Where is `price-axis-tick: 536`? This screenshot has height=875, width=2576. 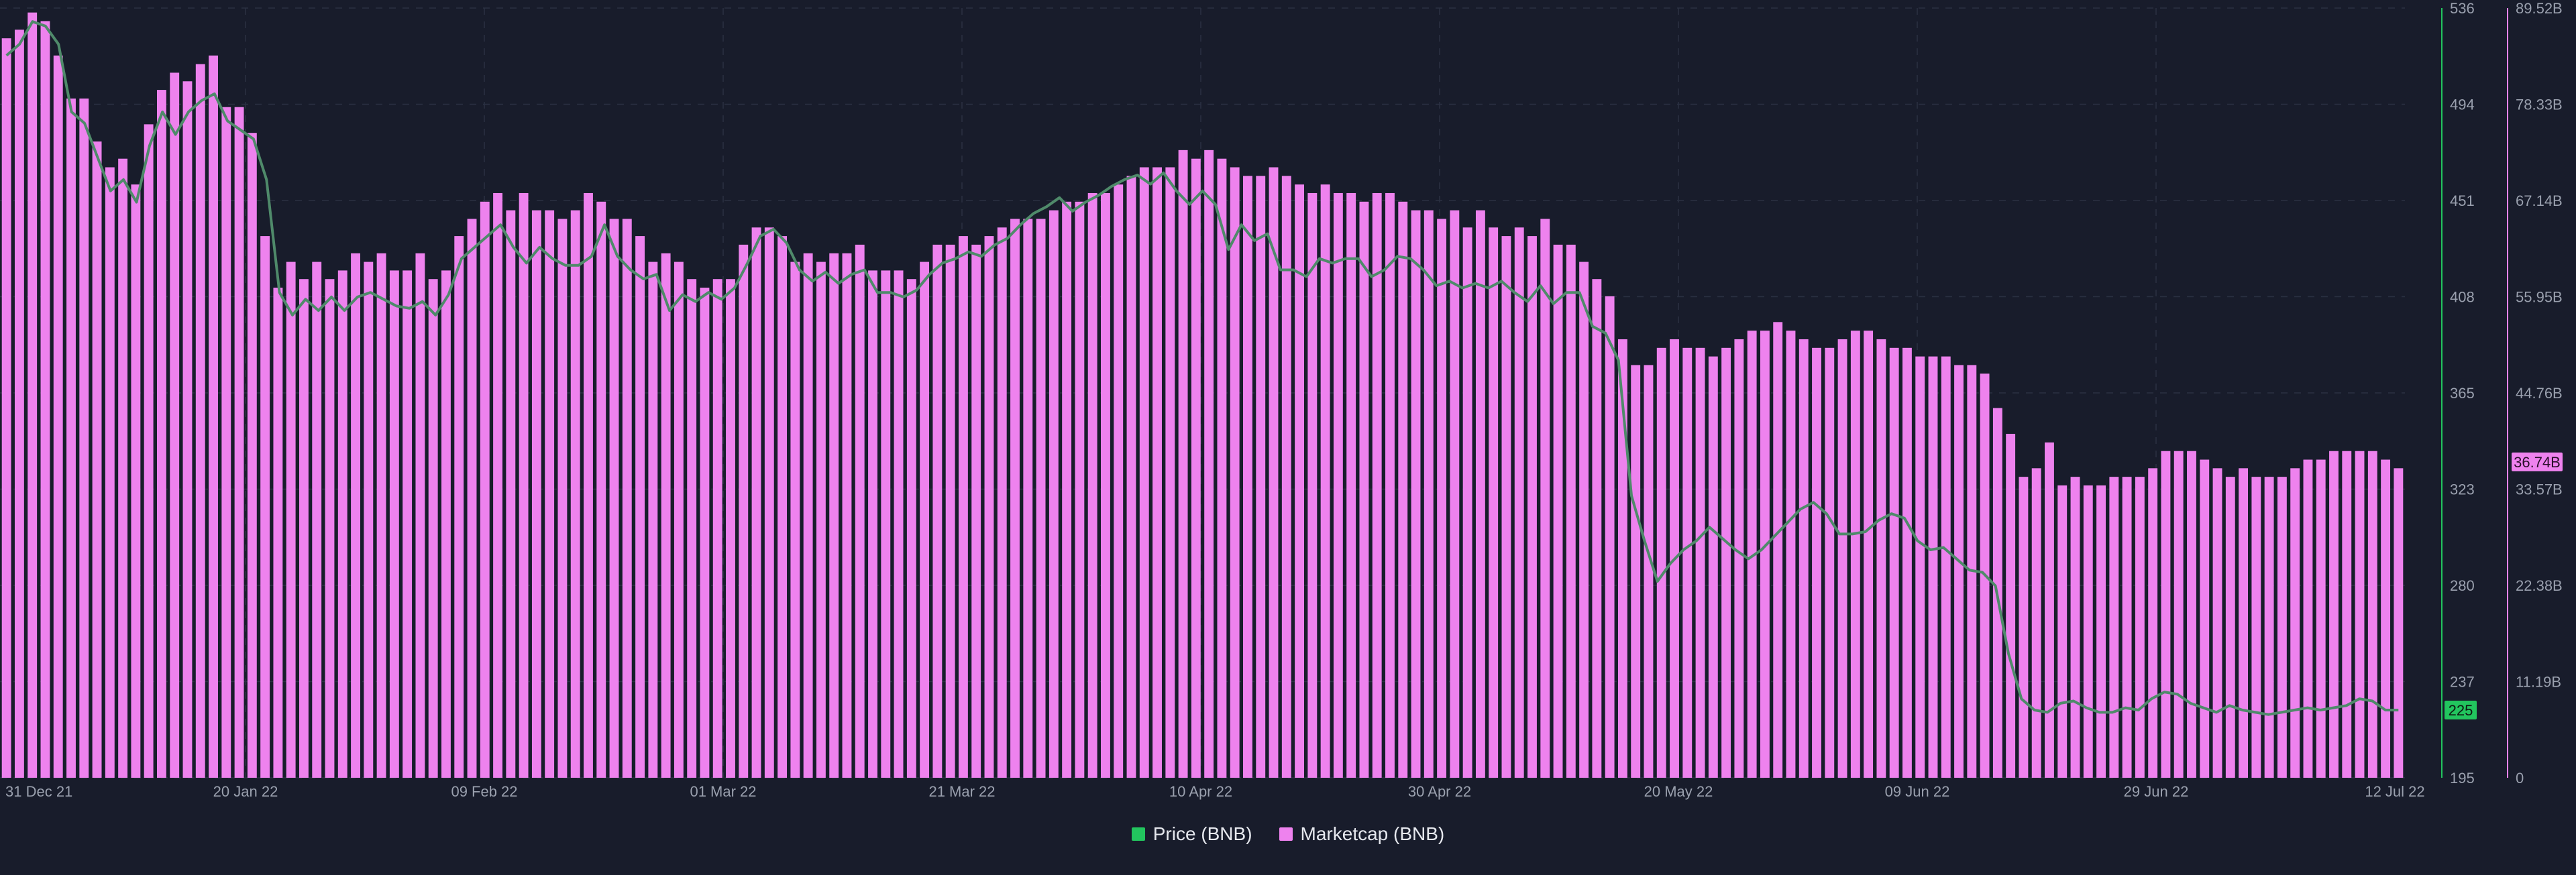 price-axis-tick: 536 is located at coordinates (2462, 8).